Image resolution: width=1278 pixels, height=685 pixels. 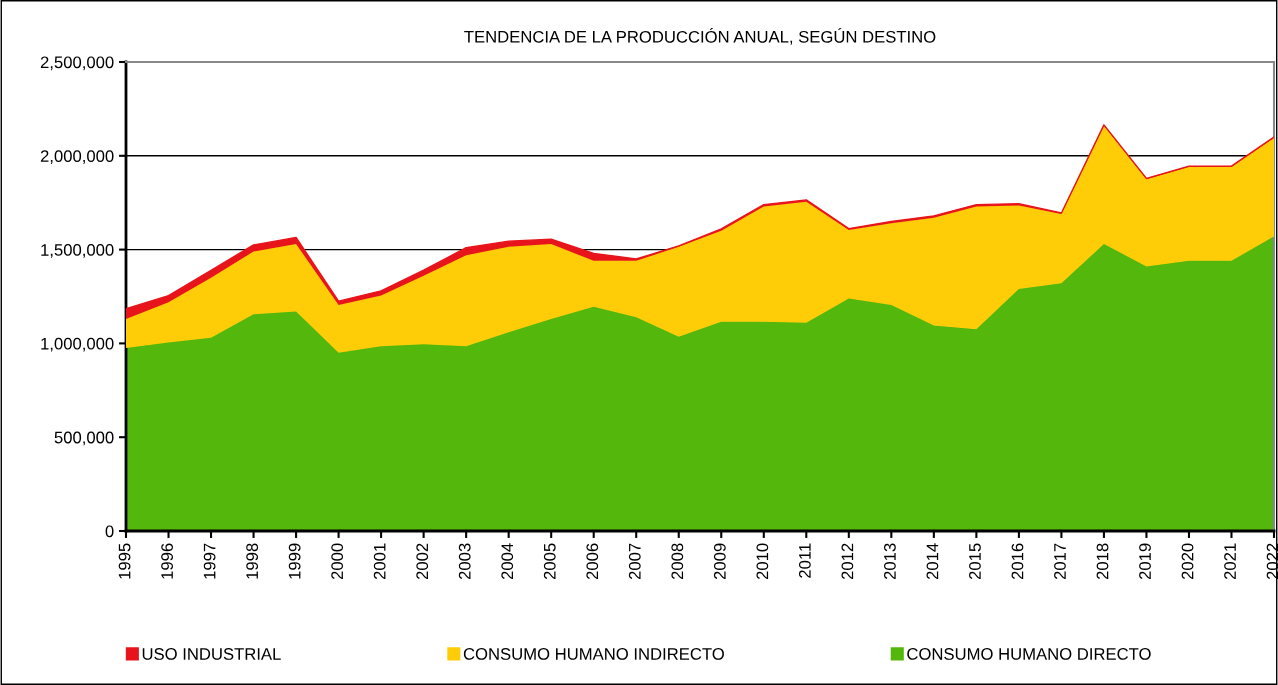 I want to click on y-tick-label: 1,500,000, so click(x=77, y=251).